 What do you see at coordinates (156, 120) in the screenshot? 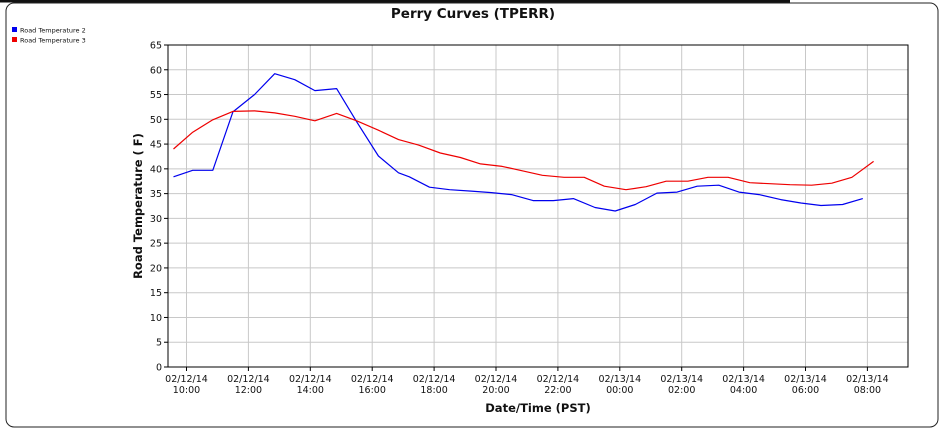
I see `y-tick-label: 50` at bounding box center [156, 120].